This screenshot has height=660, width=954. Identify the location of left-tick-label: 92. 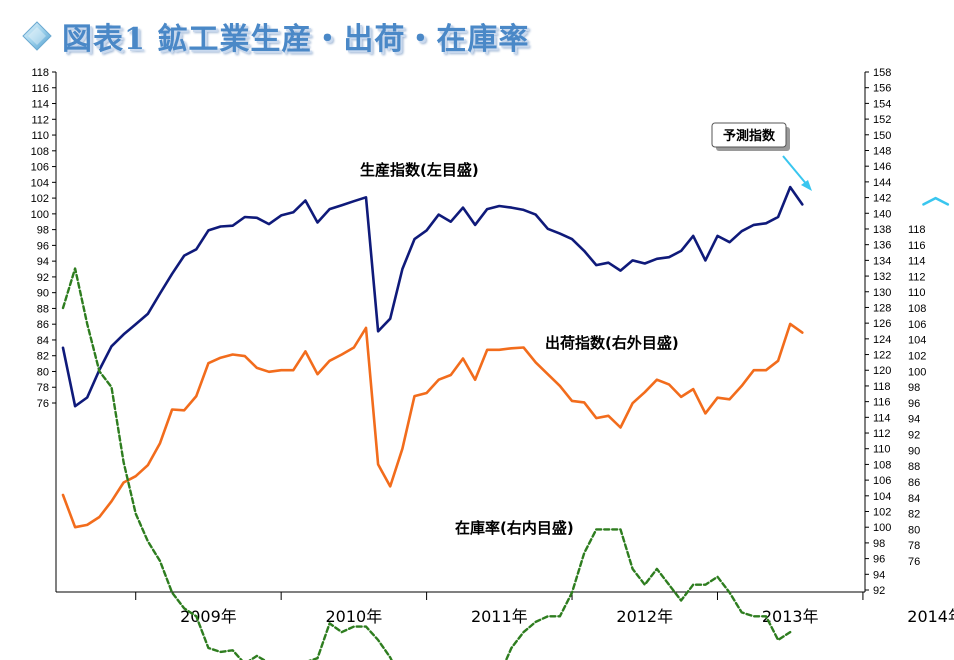
(43, 278).